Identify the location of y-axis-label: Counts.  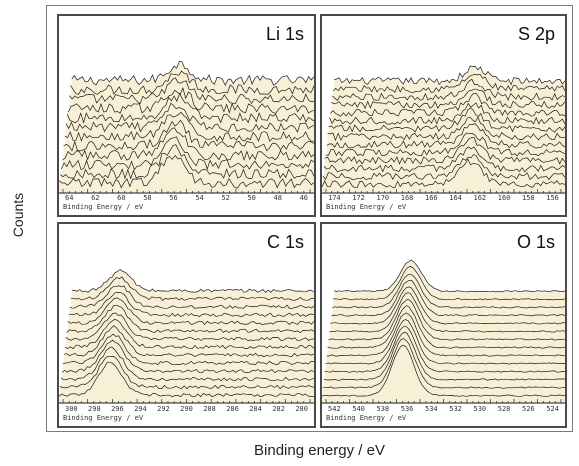
(18, 215).